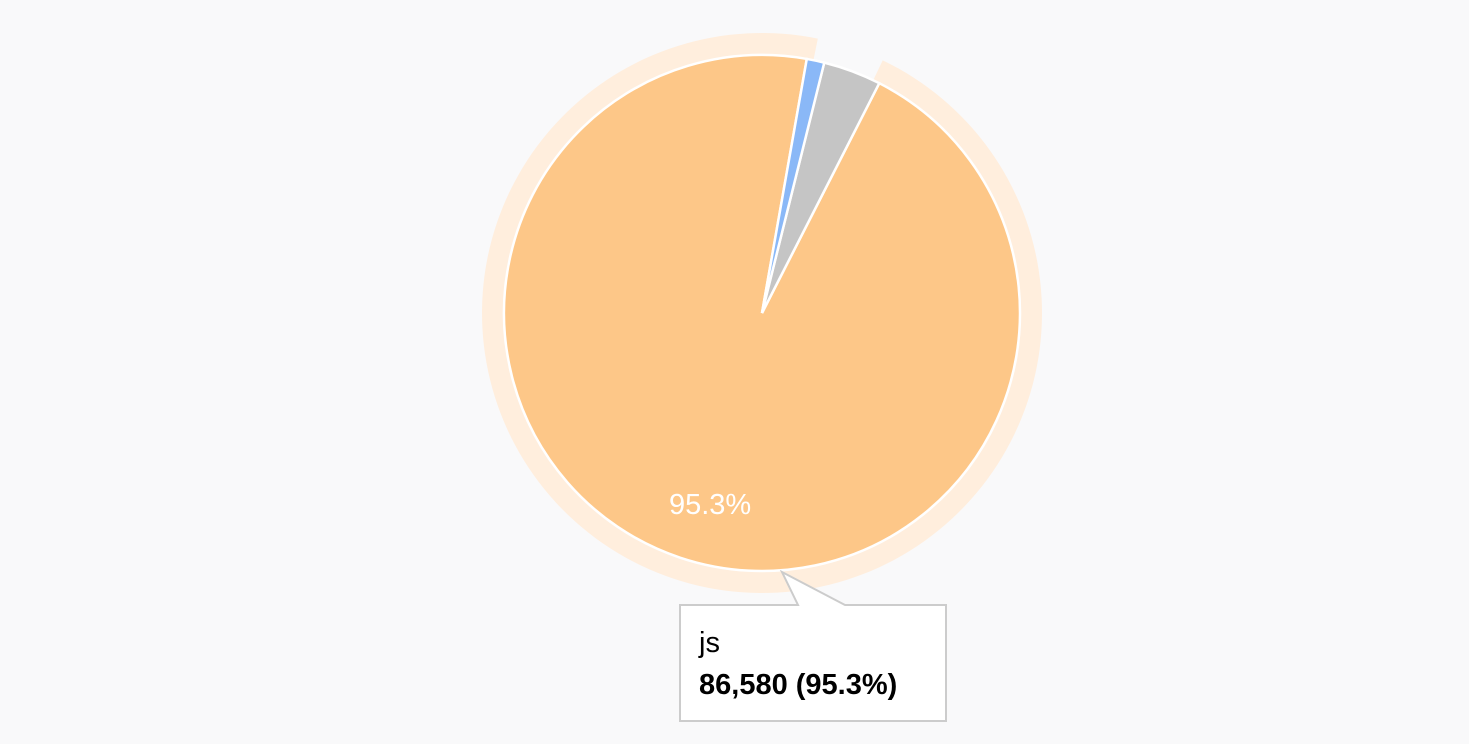  What do you see at coordinates (709, 643) in the screenshot?
I see `tooltip-category: js` at bounding box center [709, 643].